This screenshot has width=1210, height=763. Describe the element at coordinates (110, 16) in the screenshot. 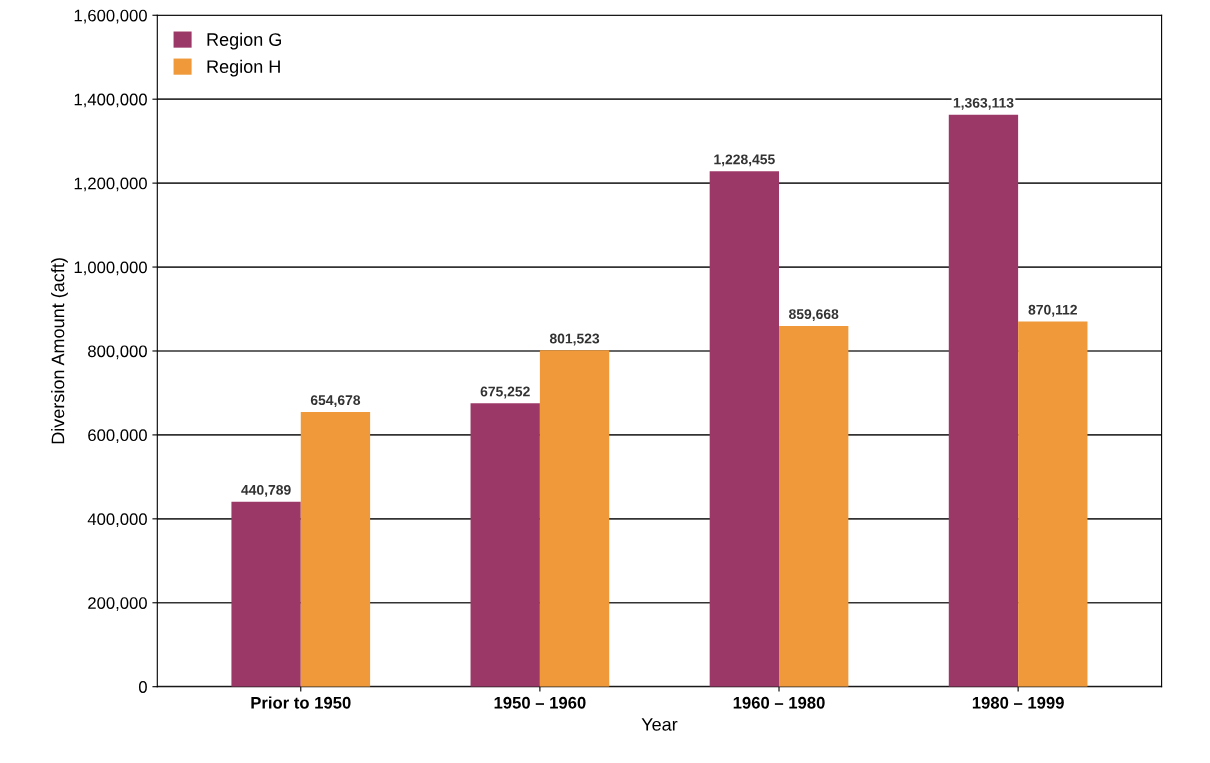

I see `y-tick-label: 1,600,000` at that location.